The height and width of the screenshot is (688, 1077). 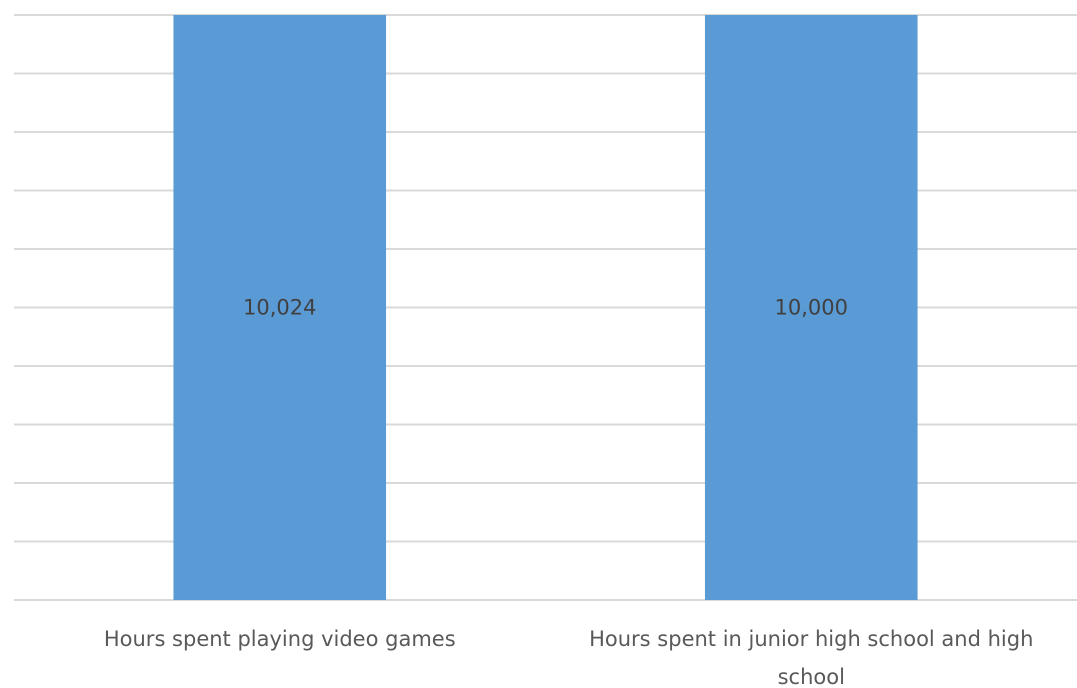 What do you see at coordinates (280, 639) in the screenshot?
I see `category-label-1: Hours spent playing video games` at bounding box center [280, 639].